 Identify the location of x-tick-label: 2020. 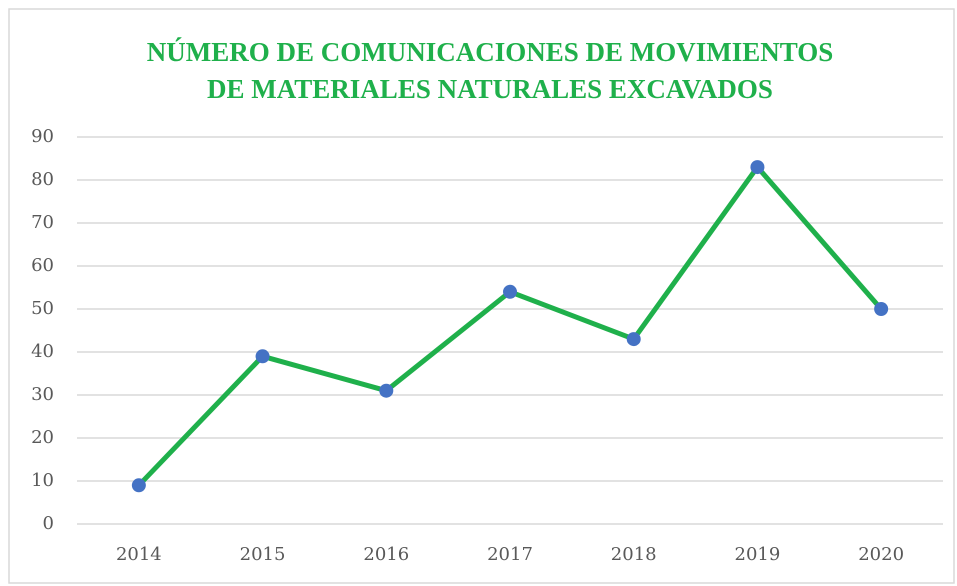
(881, 554).